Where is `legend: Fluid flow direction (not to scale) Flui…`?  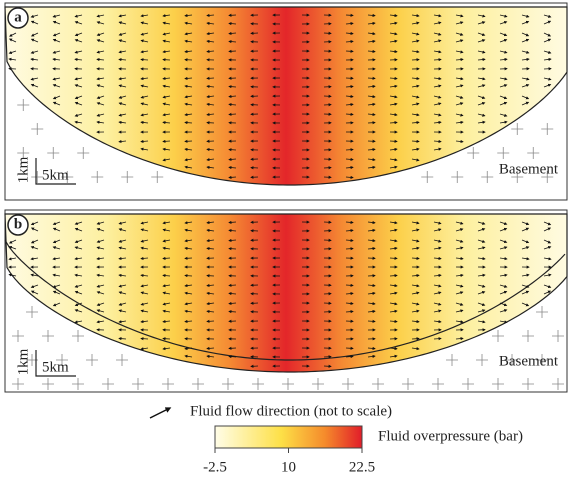 legend: Fluid flow direction (not to scale) Flui… is located at coordinates (336, 439).